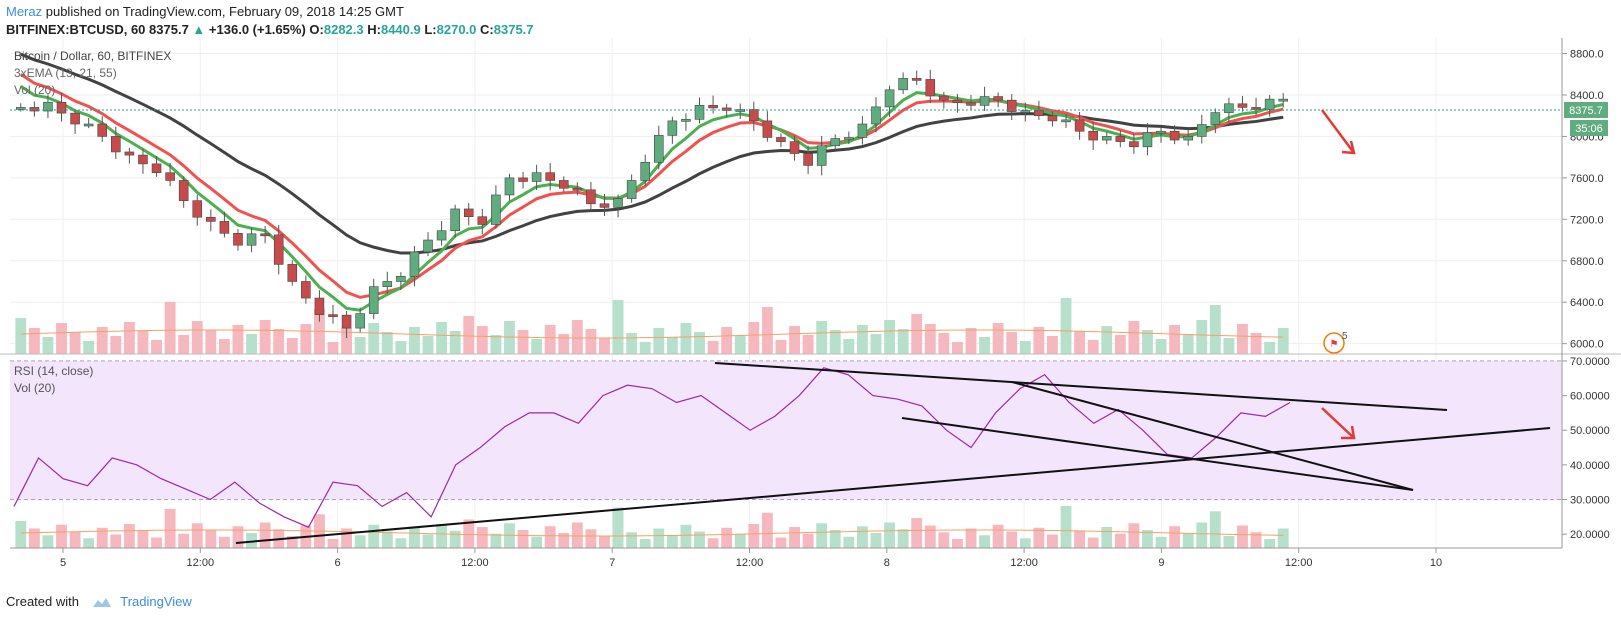 The width and height of the screenshot is (1621, 620). I want to click on high-value: 8440.9, so click(400, 29).